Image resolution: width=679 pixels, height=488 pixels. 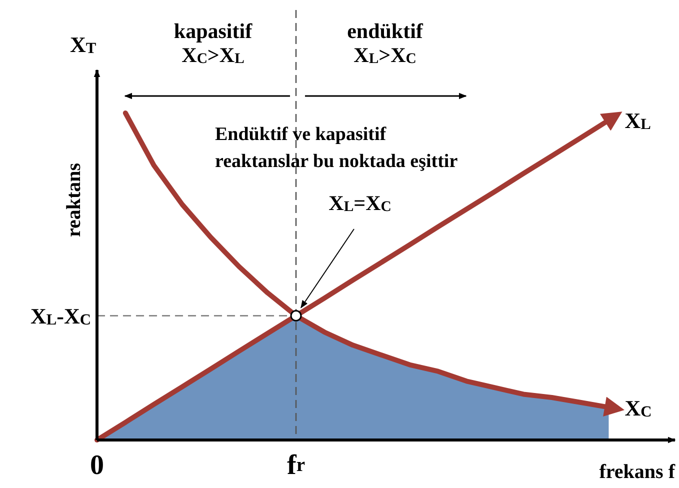 I want to click on series-label: XL, so click(x=637, y=121).